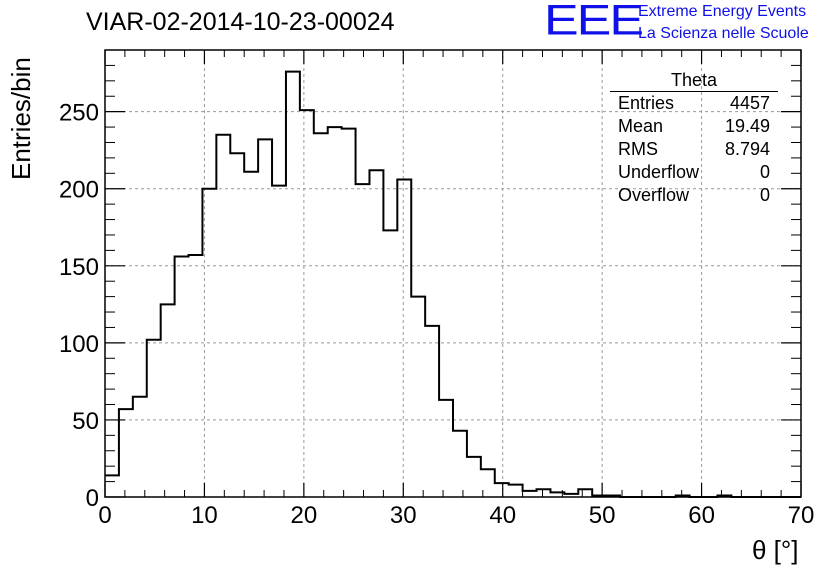 This screenshot has width=836, height=572. Describe the element at coordinates (694, 126) in the screenshot. I see `stats-row-mean: Mean 19.49` at that location.